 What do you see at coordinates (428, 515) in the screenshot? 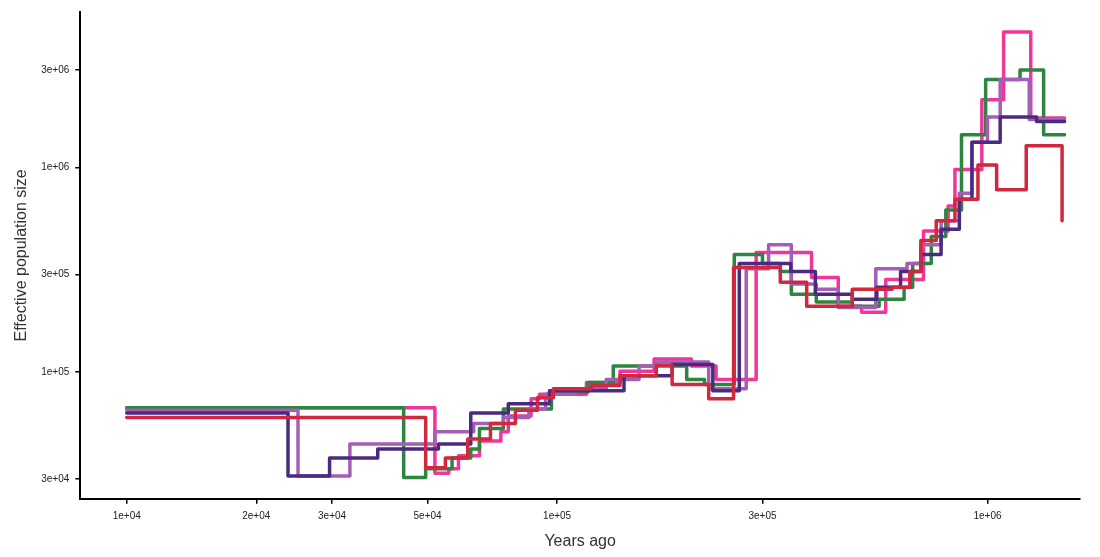
I see `x-tick-label: 5e+04` at bounding box center [428, 515].